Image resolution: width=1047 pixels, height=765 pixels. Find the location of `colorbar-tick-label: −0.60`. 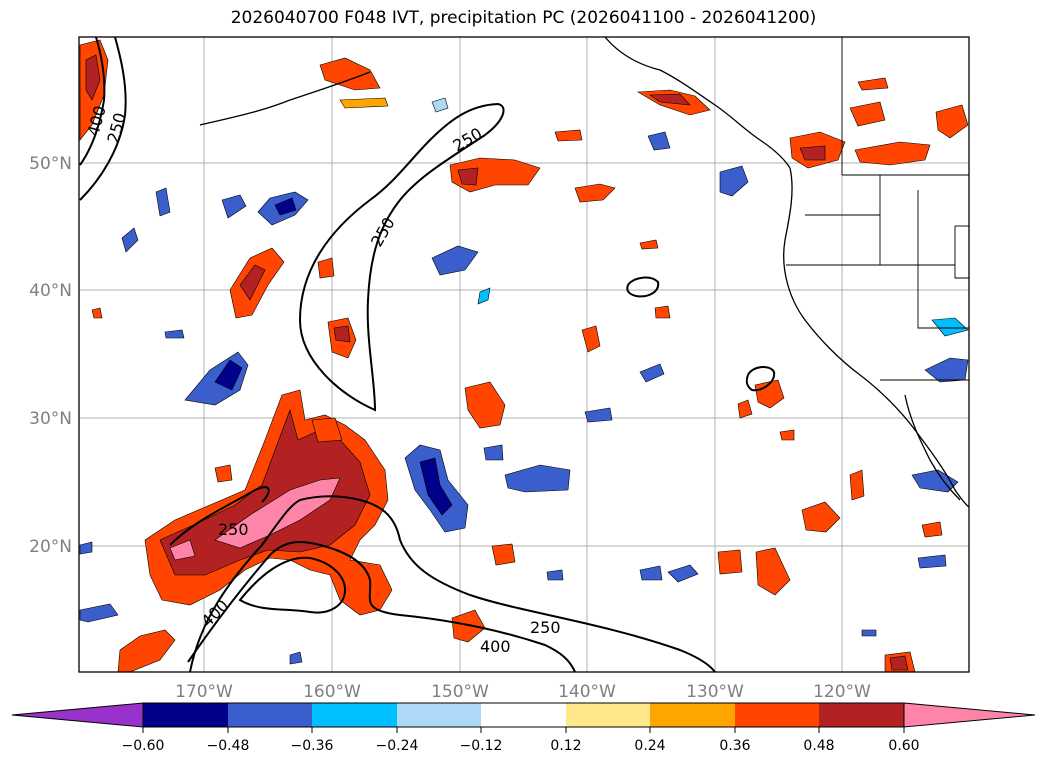

colorbar-tick-label: −0.60 is located at coordinates (143, 746).